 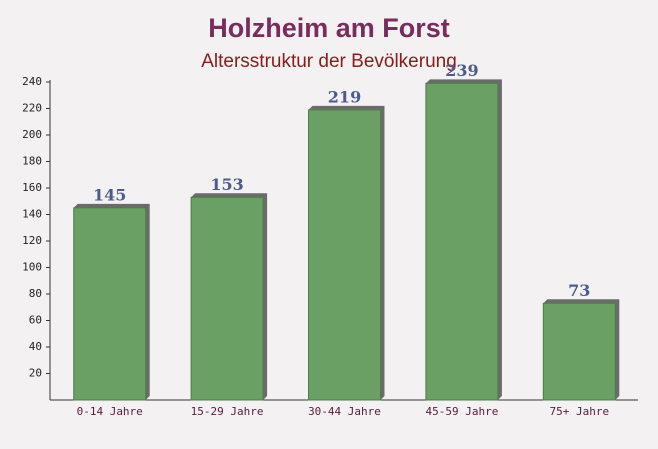 I want to click on y-tick-label: 80, so click(x=35, y=293).